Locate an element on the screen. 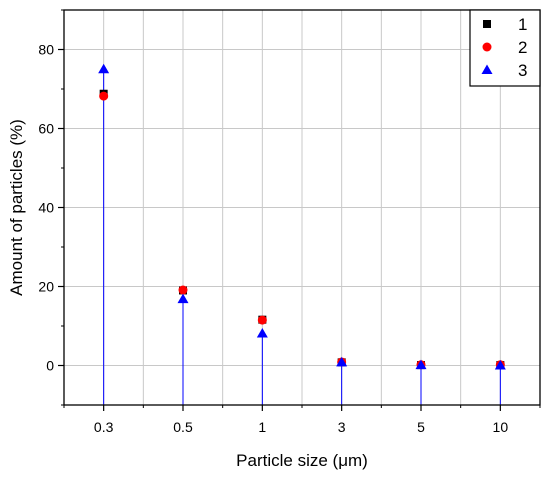 Image resolution: width=550 pixels, height=477 pixels. y-tick-label: 80 is located at coordinates (46, 50).